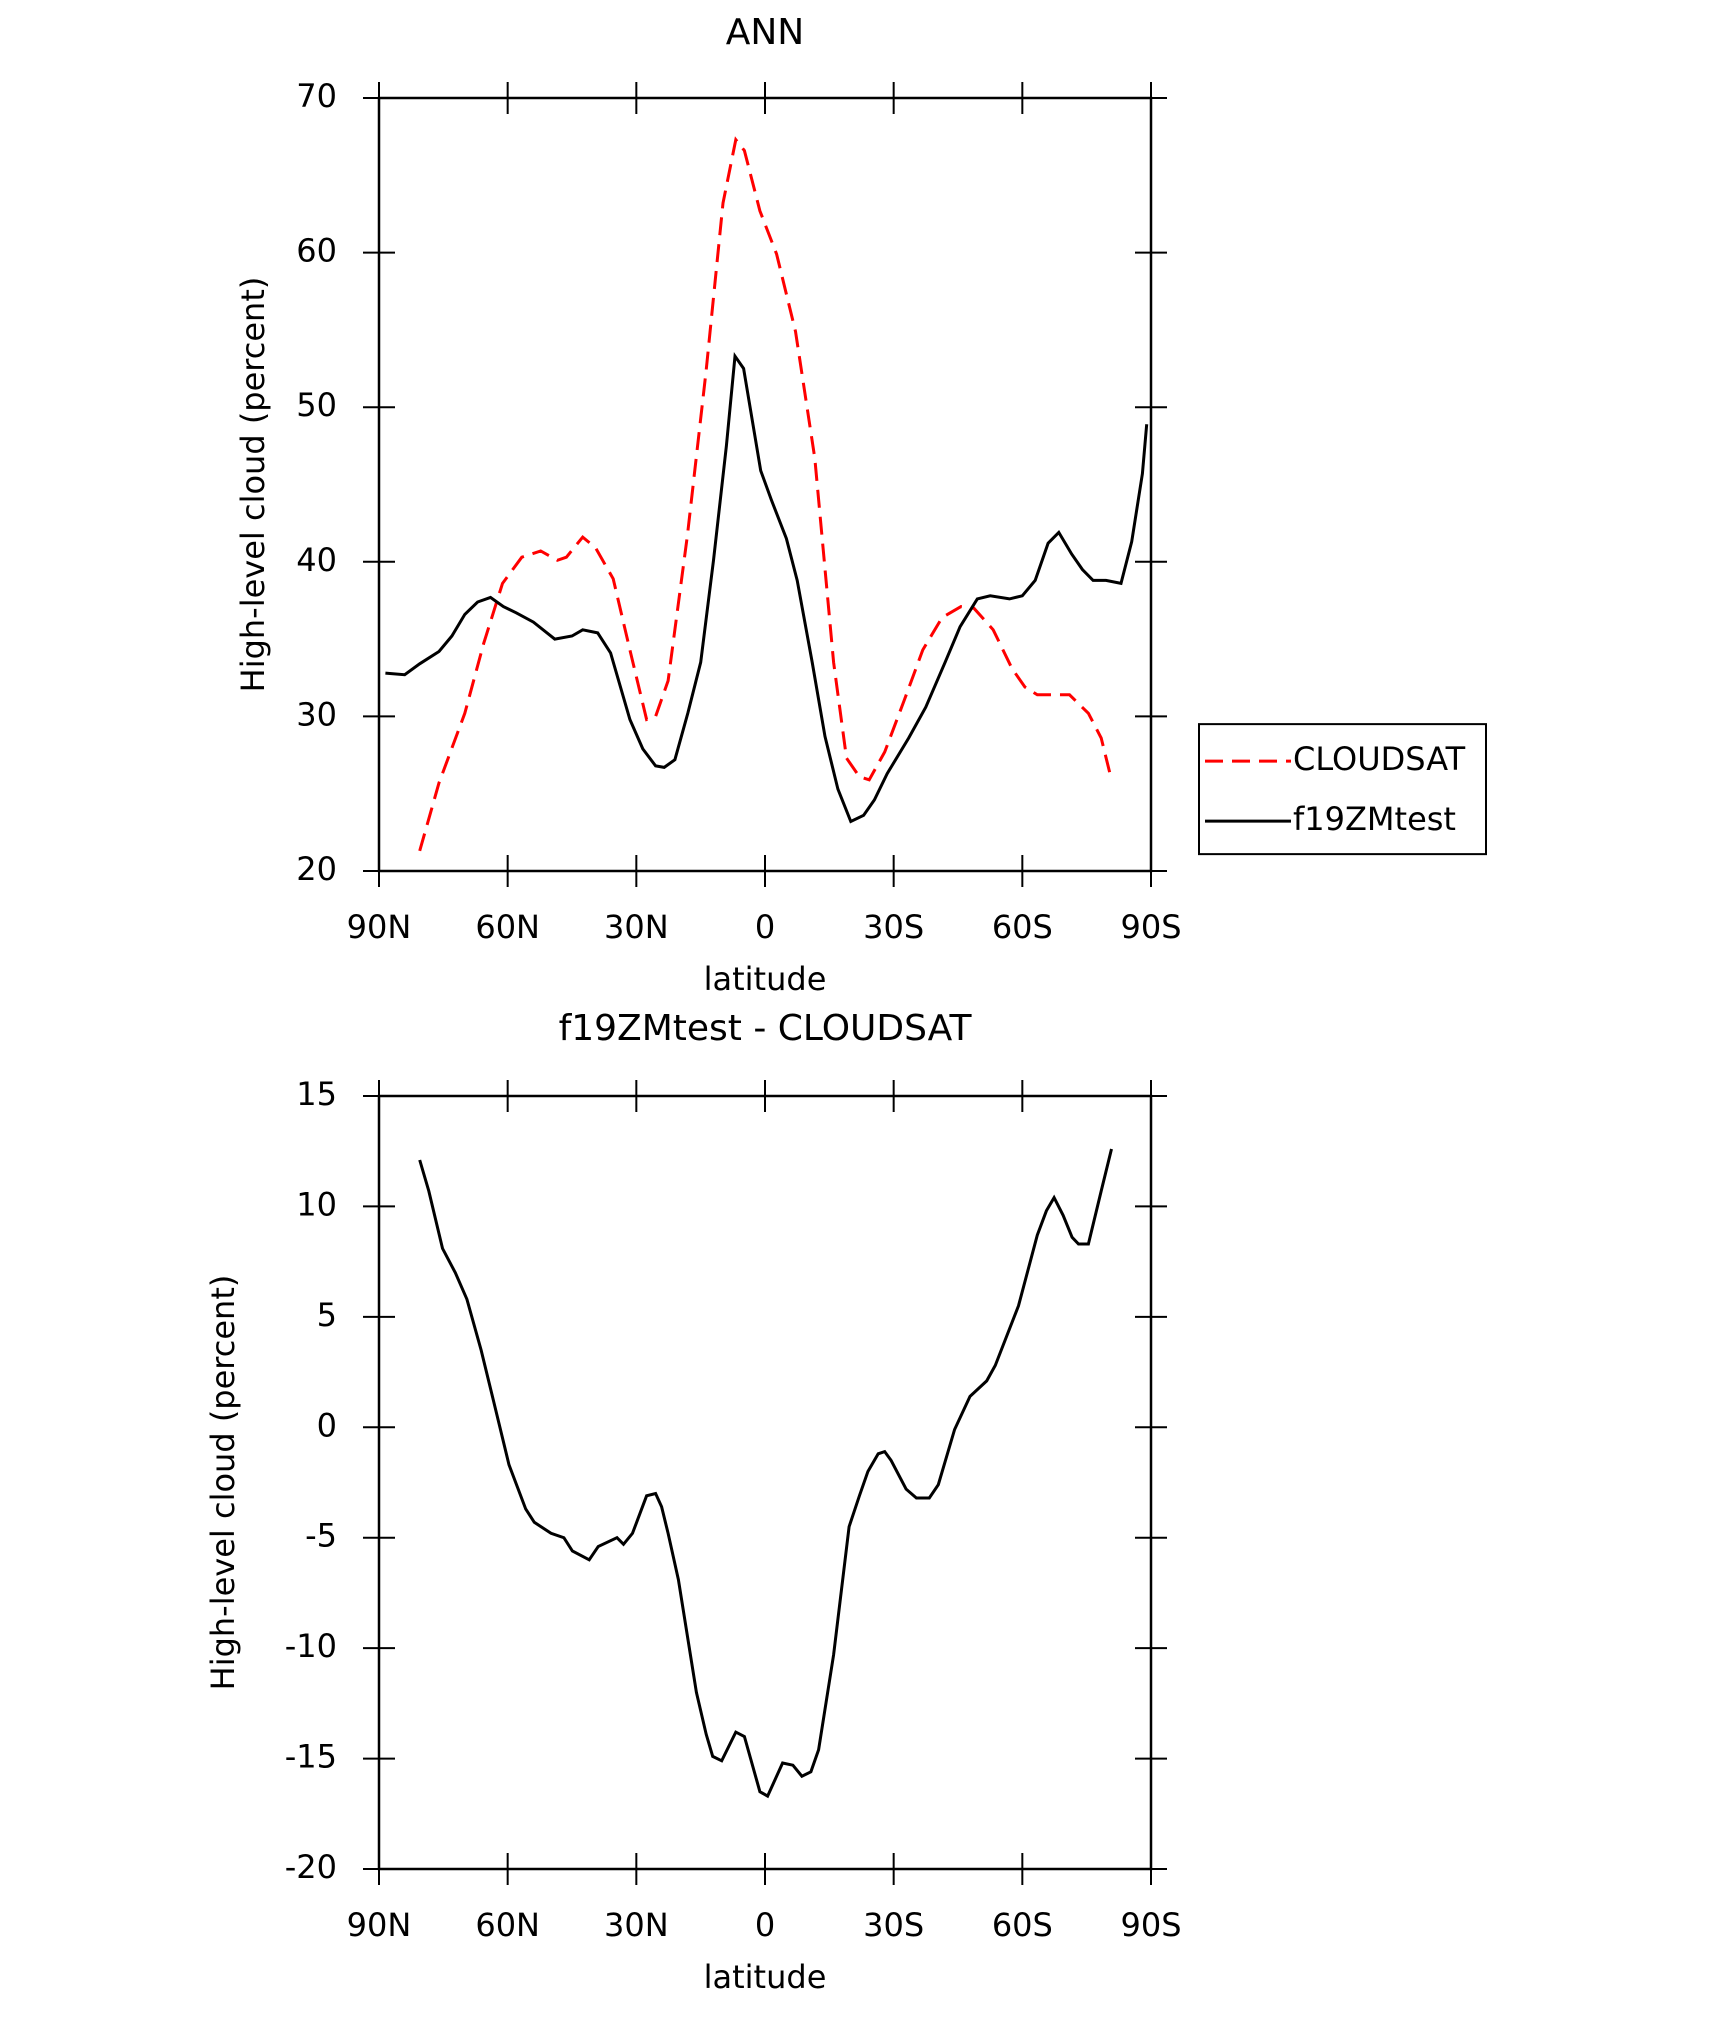 This screenshot has height=2021, width=1710. What do you see at coordinates (327, 1315) in the screenshot?
I see `y-tick-label: 5` at bounding box center [327, 1315].